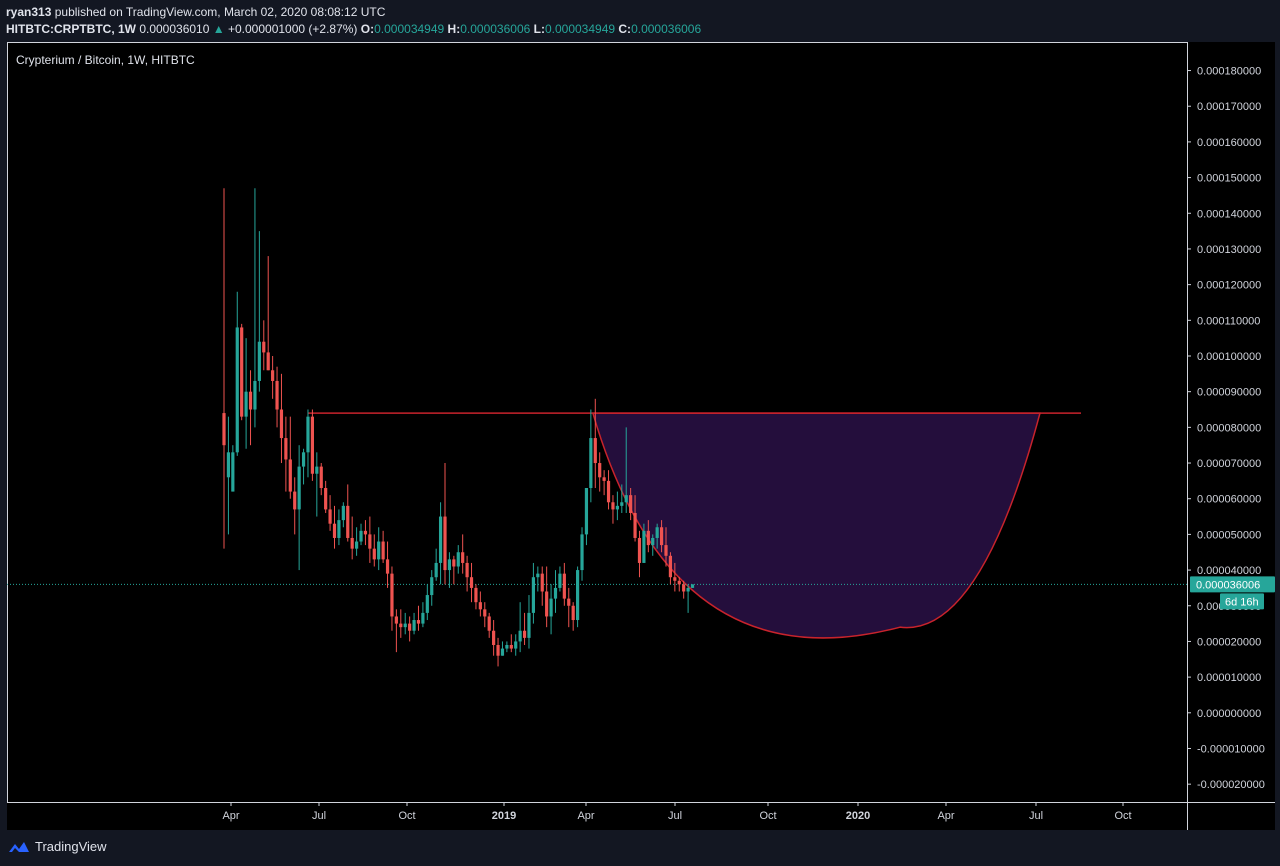  I want to click on tradingview-footer: TradingView, so click(57, 846).